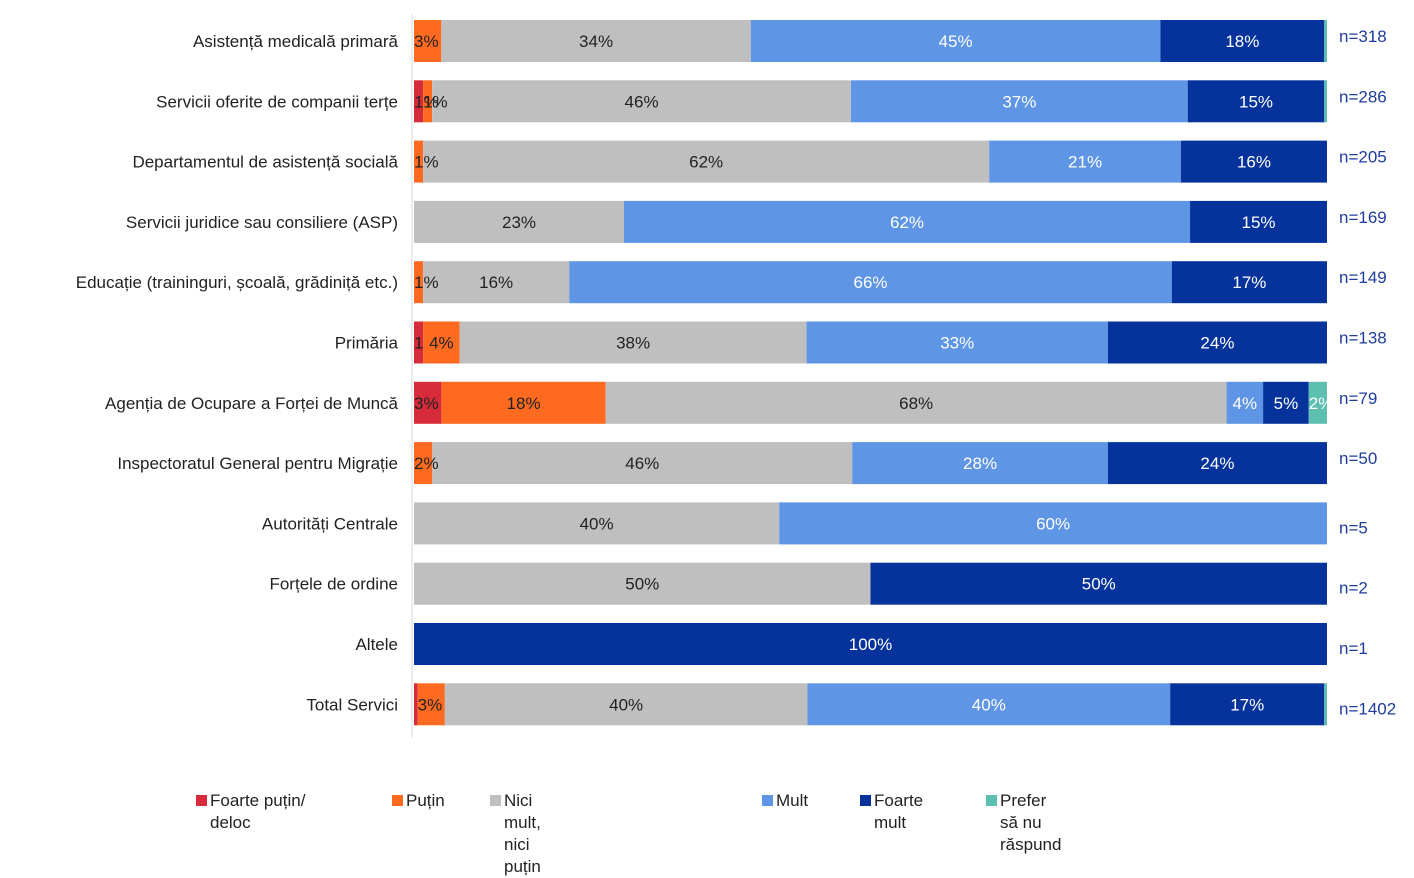 The width and height of the screenshot is (1414, 878). What do you see at coordinates (330, 523) in the screenshot?
I see `category-label: Autorități Centrale` at bounding box center [330, 523].